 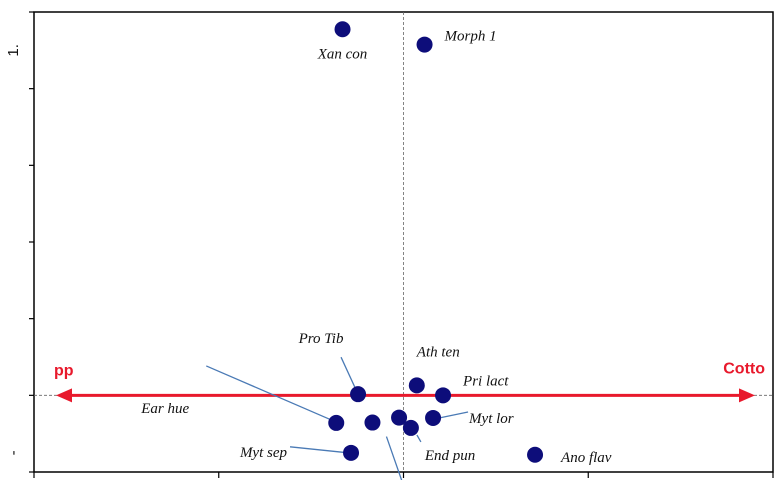 I want to click on arrow-label-left: pp, so click(x=64, y=370).